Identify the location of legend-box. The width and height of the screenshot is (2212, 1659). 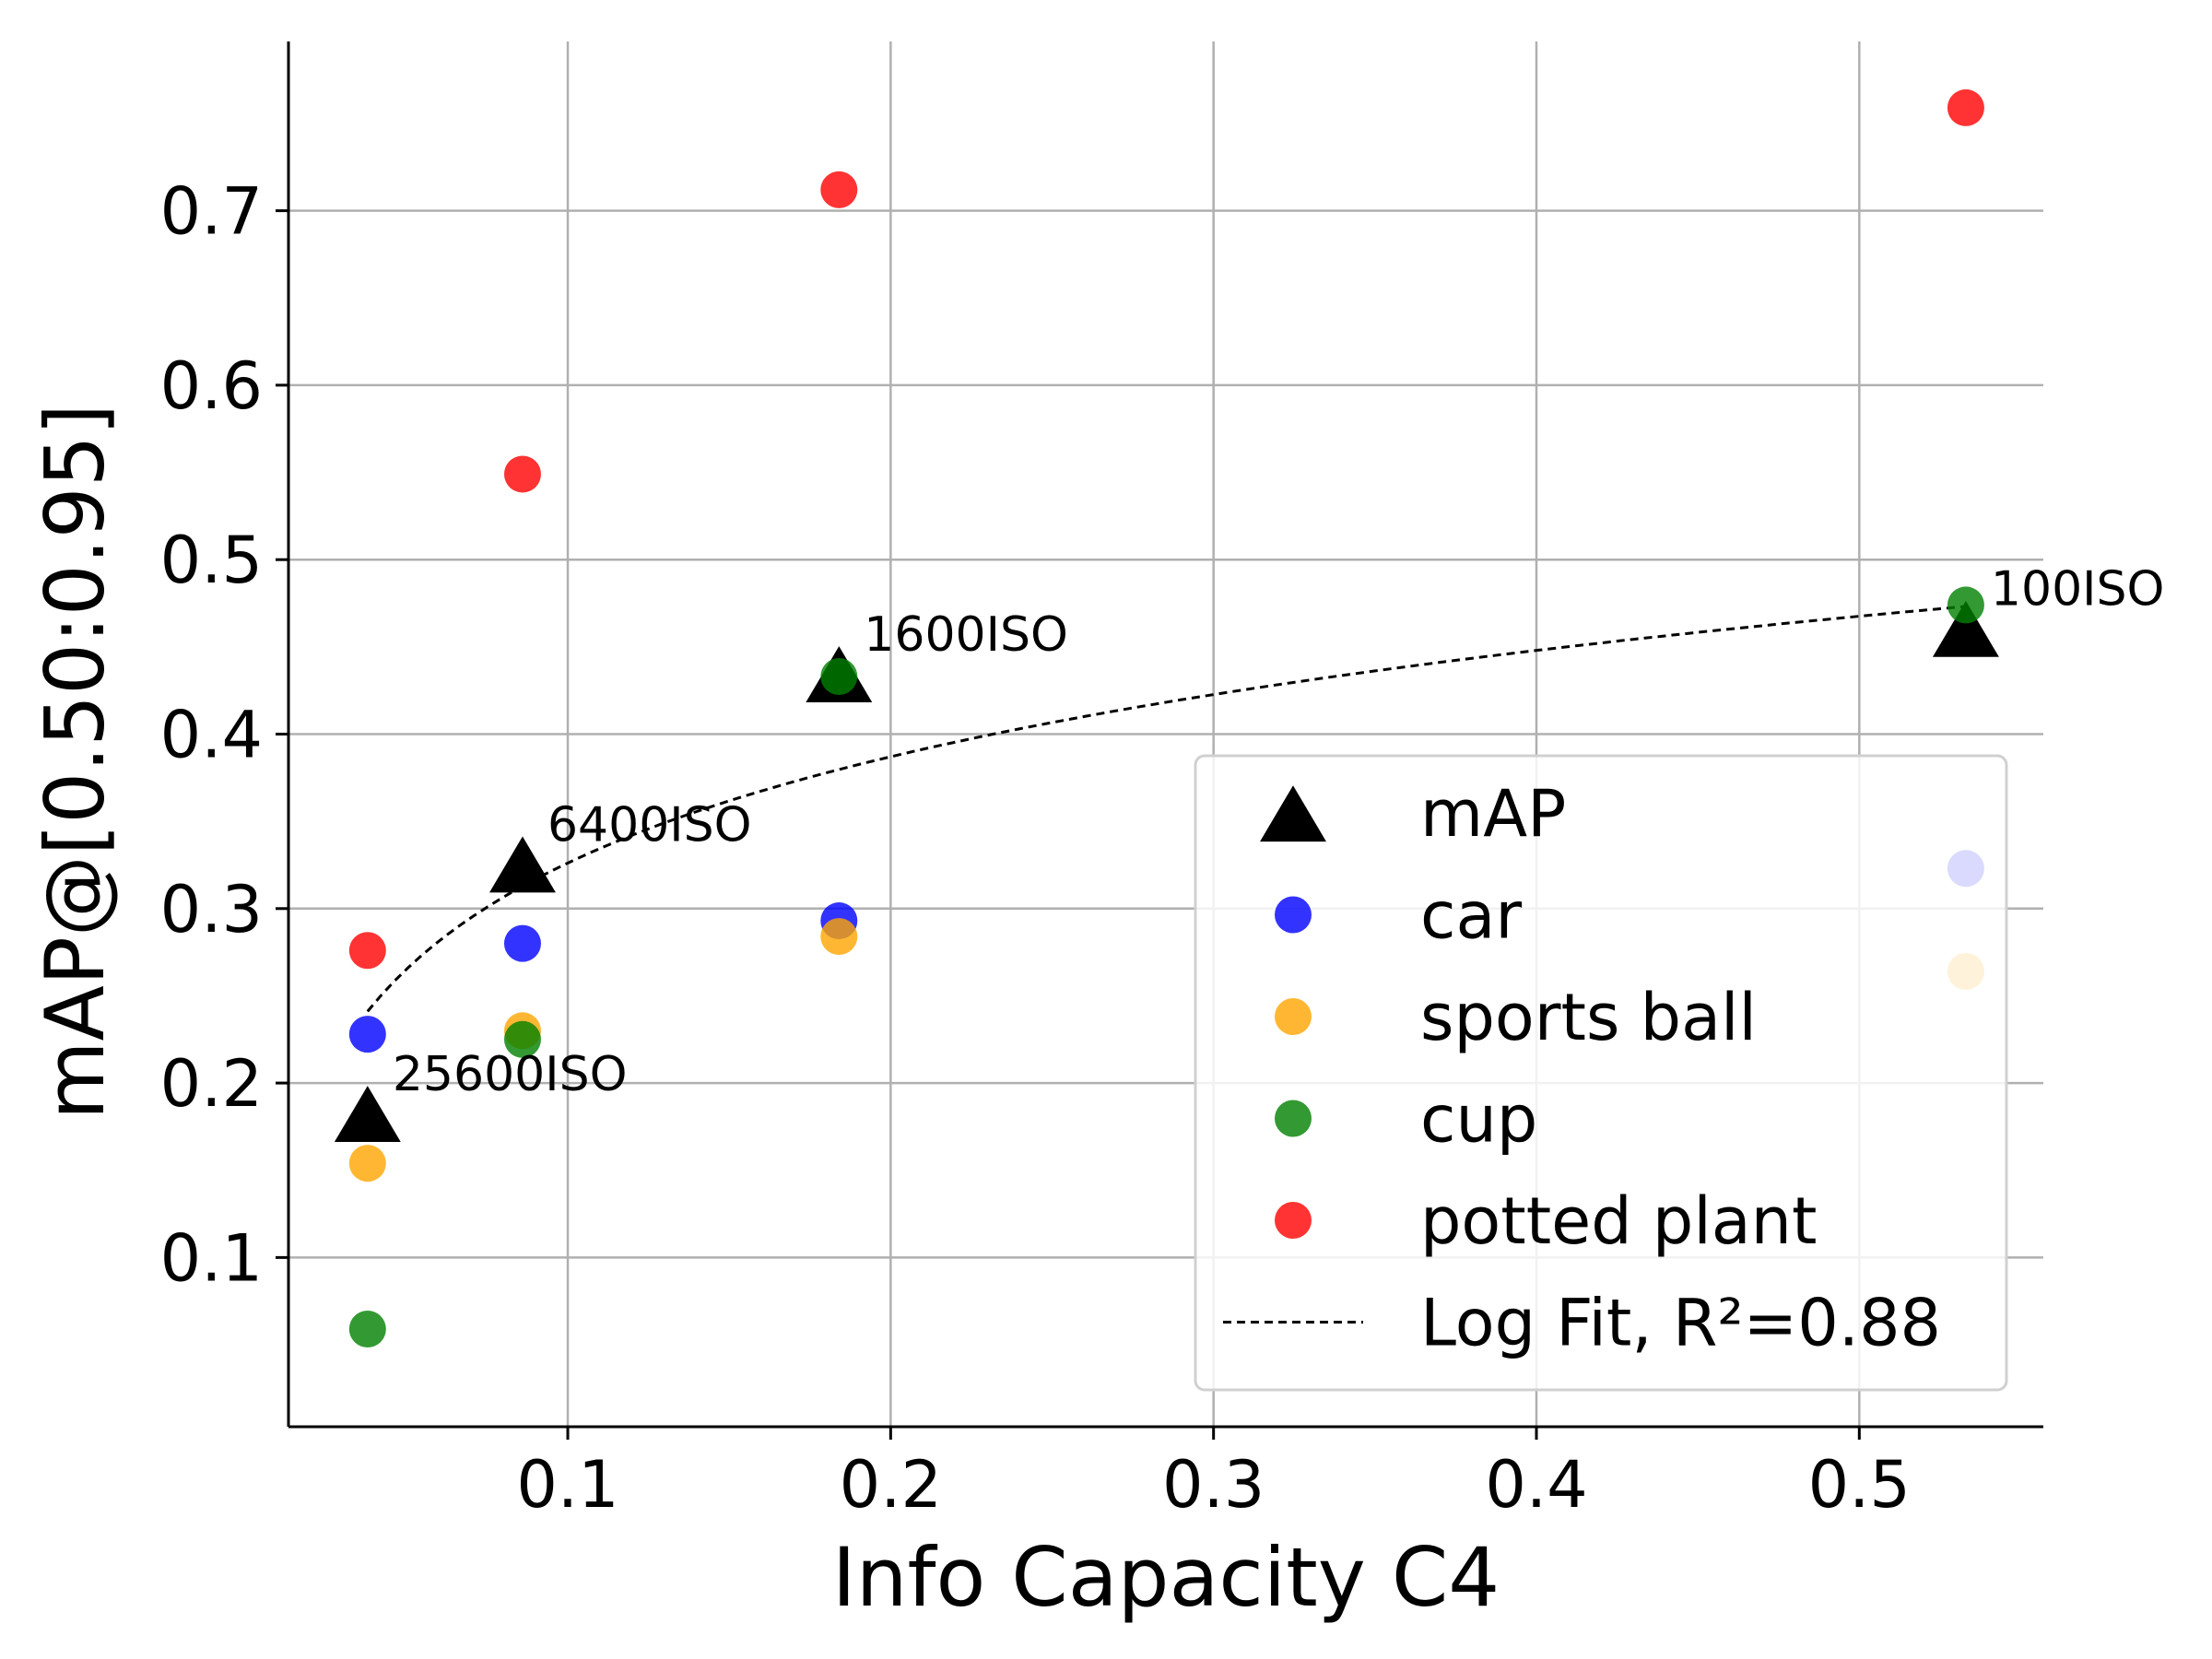
(1601, 1073).